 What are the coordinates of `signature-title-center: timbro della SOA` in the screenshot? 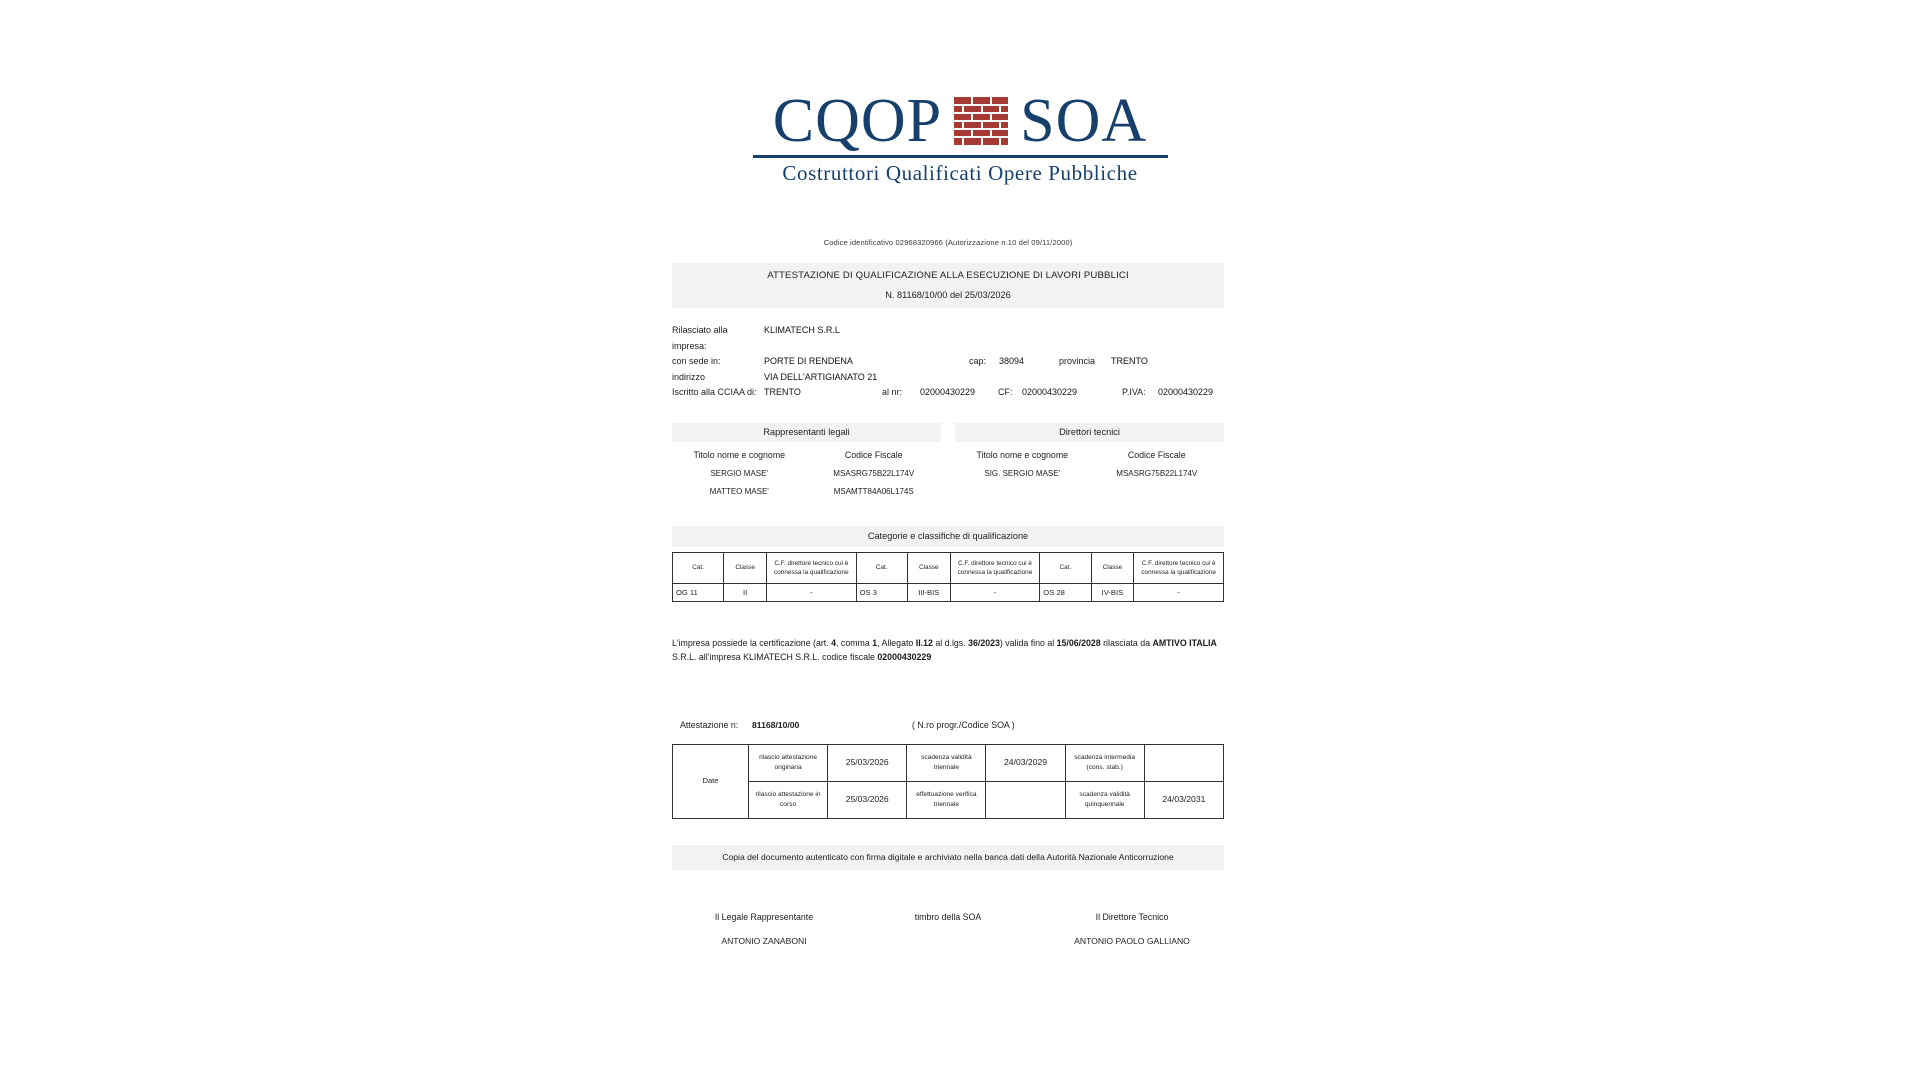 It's located at (948, 916).